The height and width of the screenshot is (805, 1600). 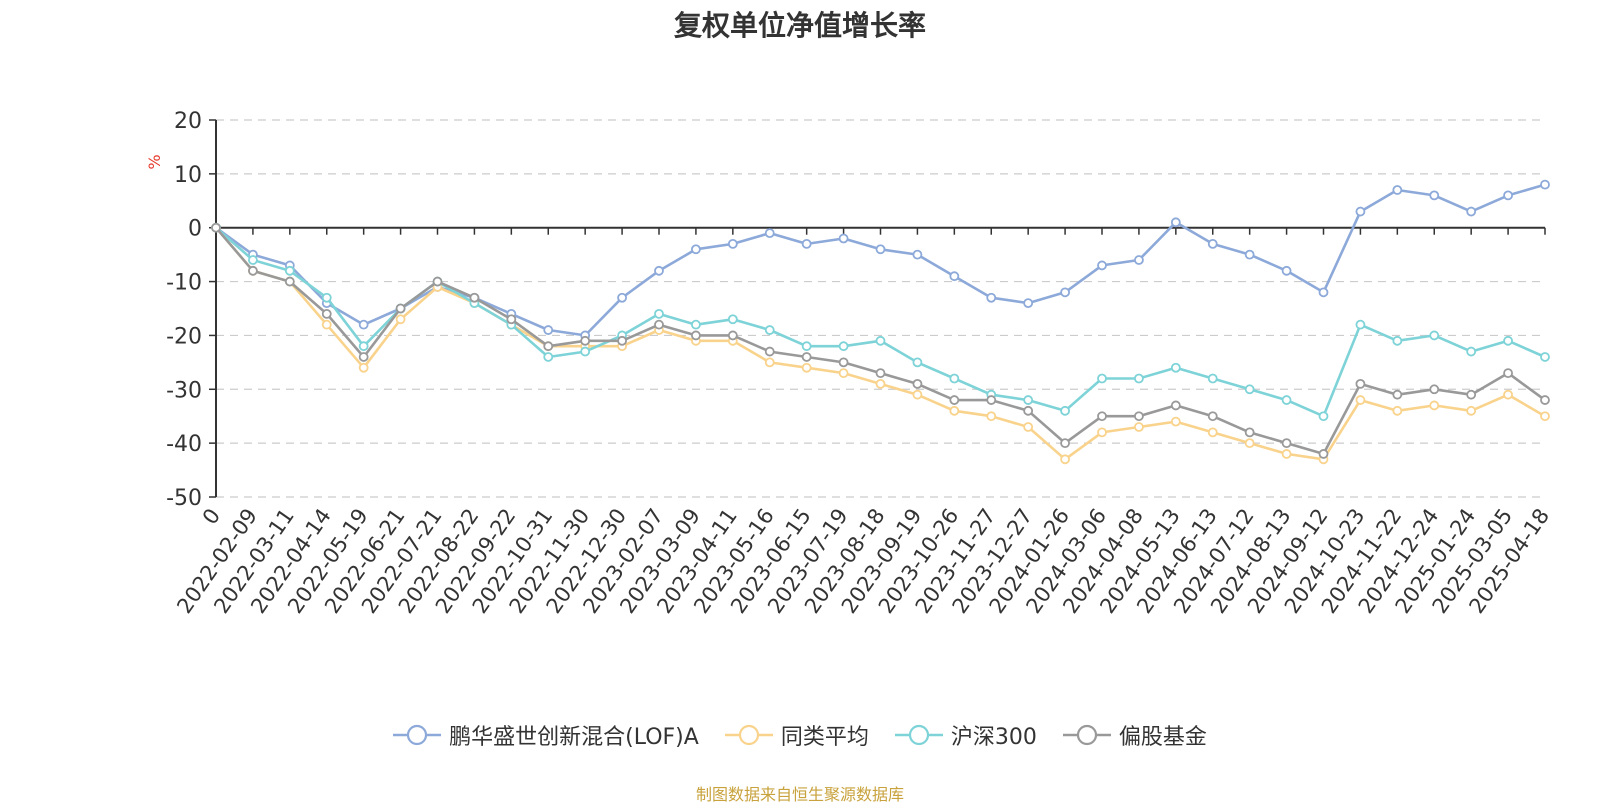 I want to click on legend-label: 同类平均, so click(x=824, y=737).